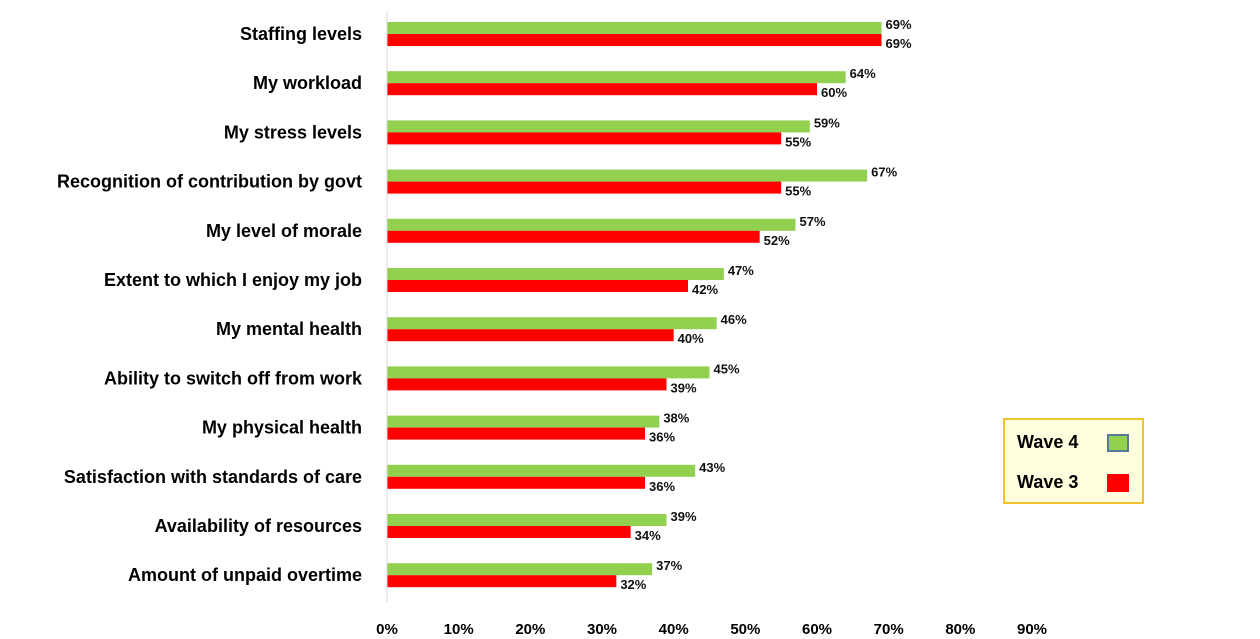 Image resolution: width=1260 pixels, height=639 pixels. What do you see at coordinates (282, 428) in the screenshot?
I see `category-label: My physical health` at bounding box center [282, 428].